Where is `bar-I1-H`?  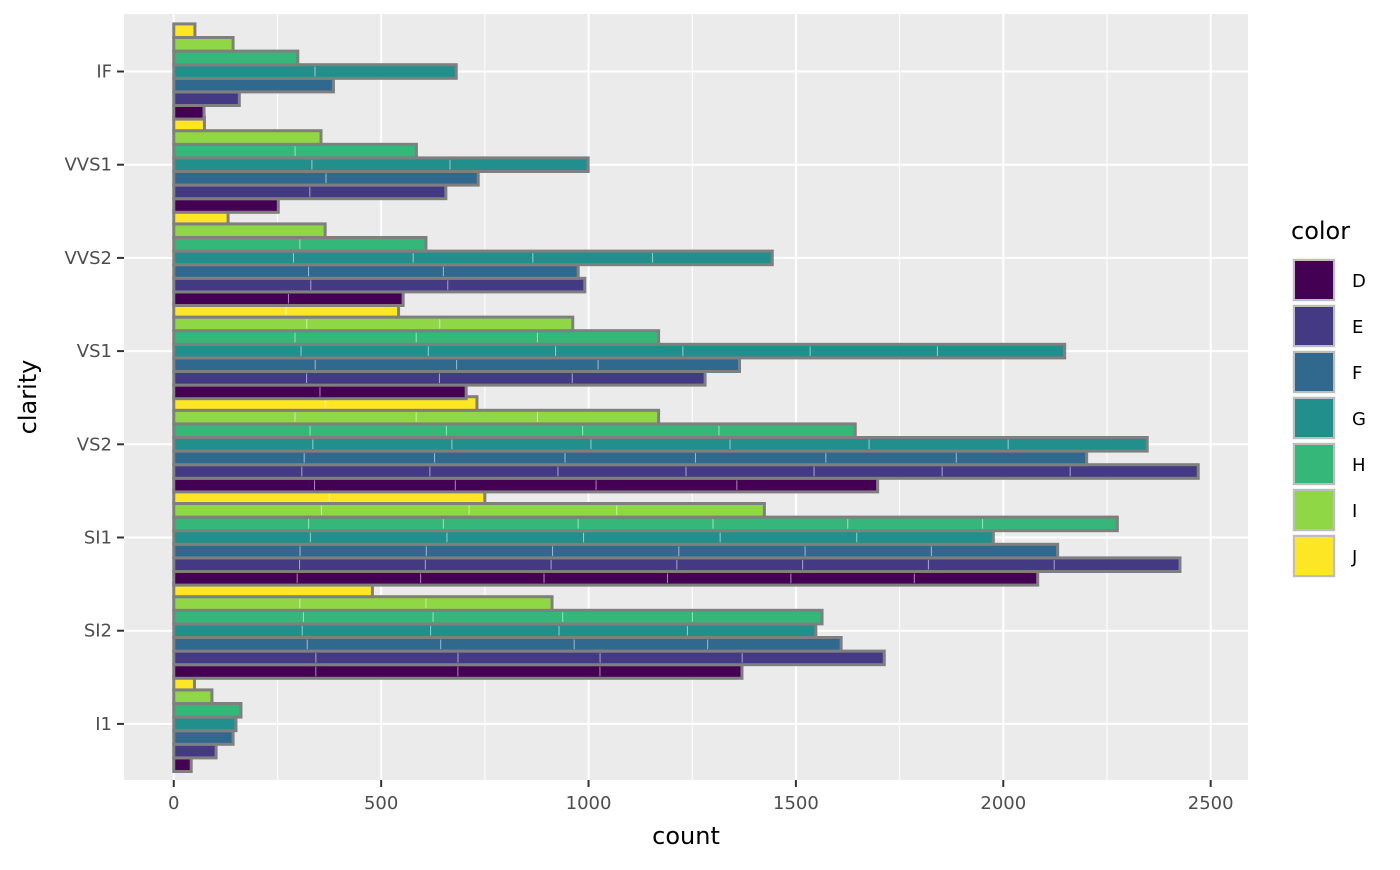 bar-I1-H is located at coordinates (207, 710).